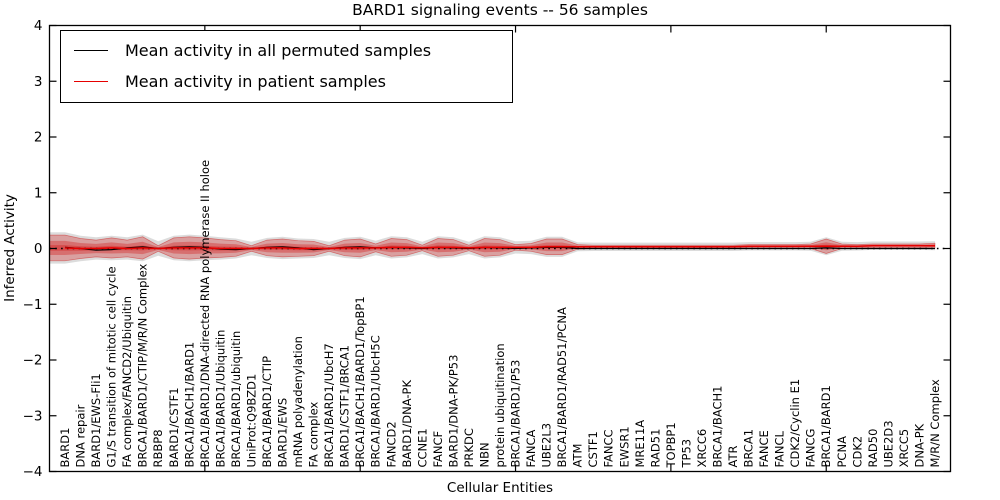  I want to click on x-tick-label: RBBP8, so click(158, 448).